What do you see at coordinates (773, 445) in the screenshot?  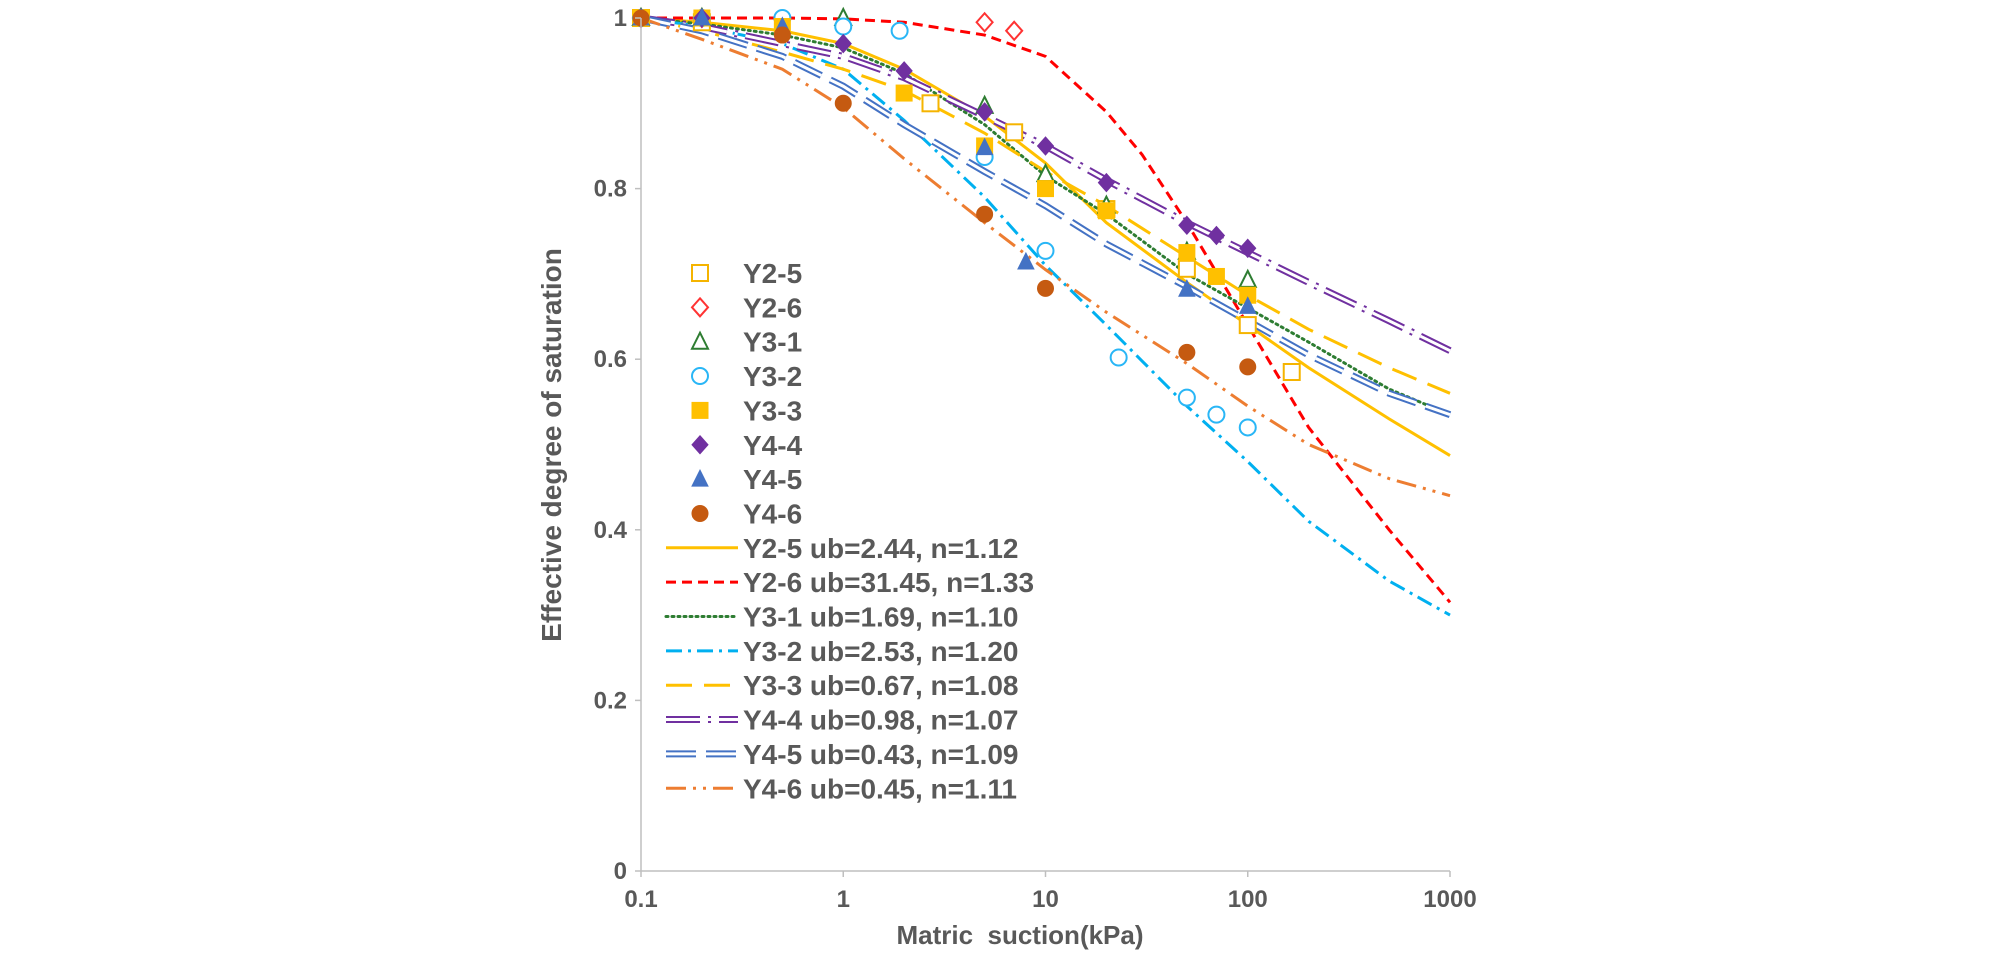 I see `legend-label-5: Y4-4` at bounding box center [773, 445].